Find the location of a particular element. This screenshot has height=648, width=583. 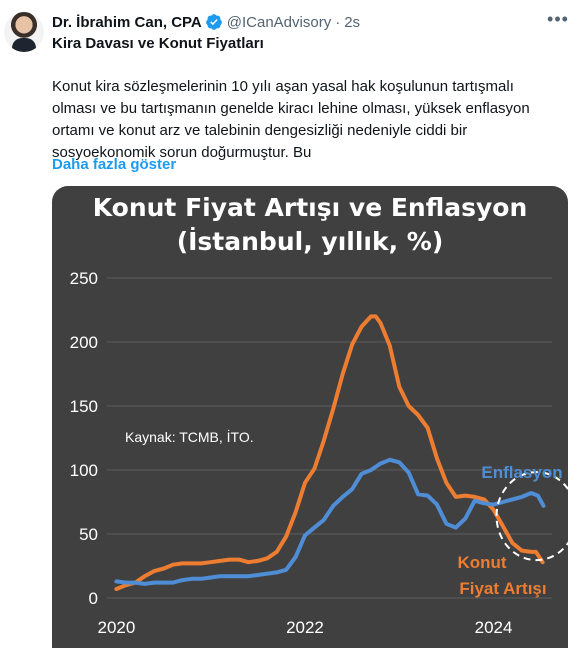

display-name: Dr. İbrahim Can, CPA is located at coordinates (127, 22).